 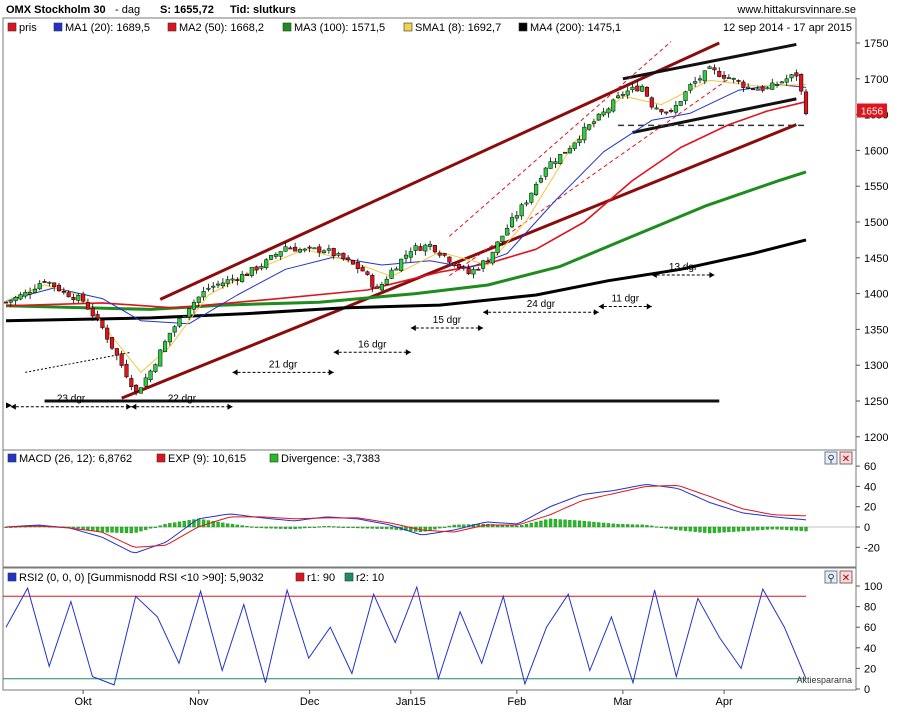 What do you see at coordinates (447, 320) in the screenshot?
I see `day-count-label: 15 dgr` at bounding box center [447, 320].